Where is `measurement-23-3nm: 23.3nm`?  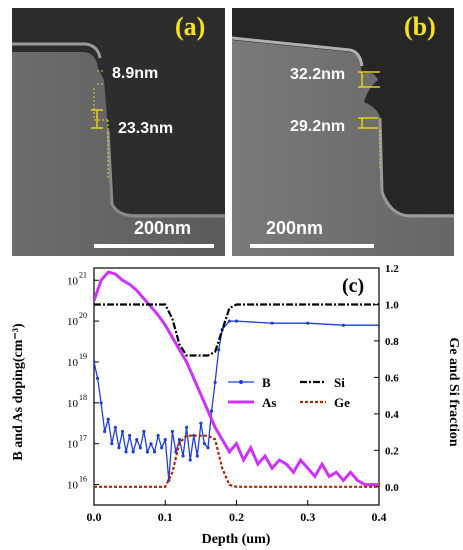
measurement-23-3nm: 23.3nm is located at coordinates (146, 128).